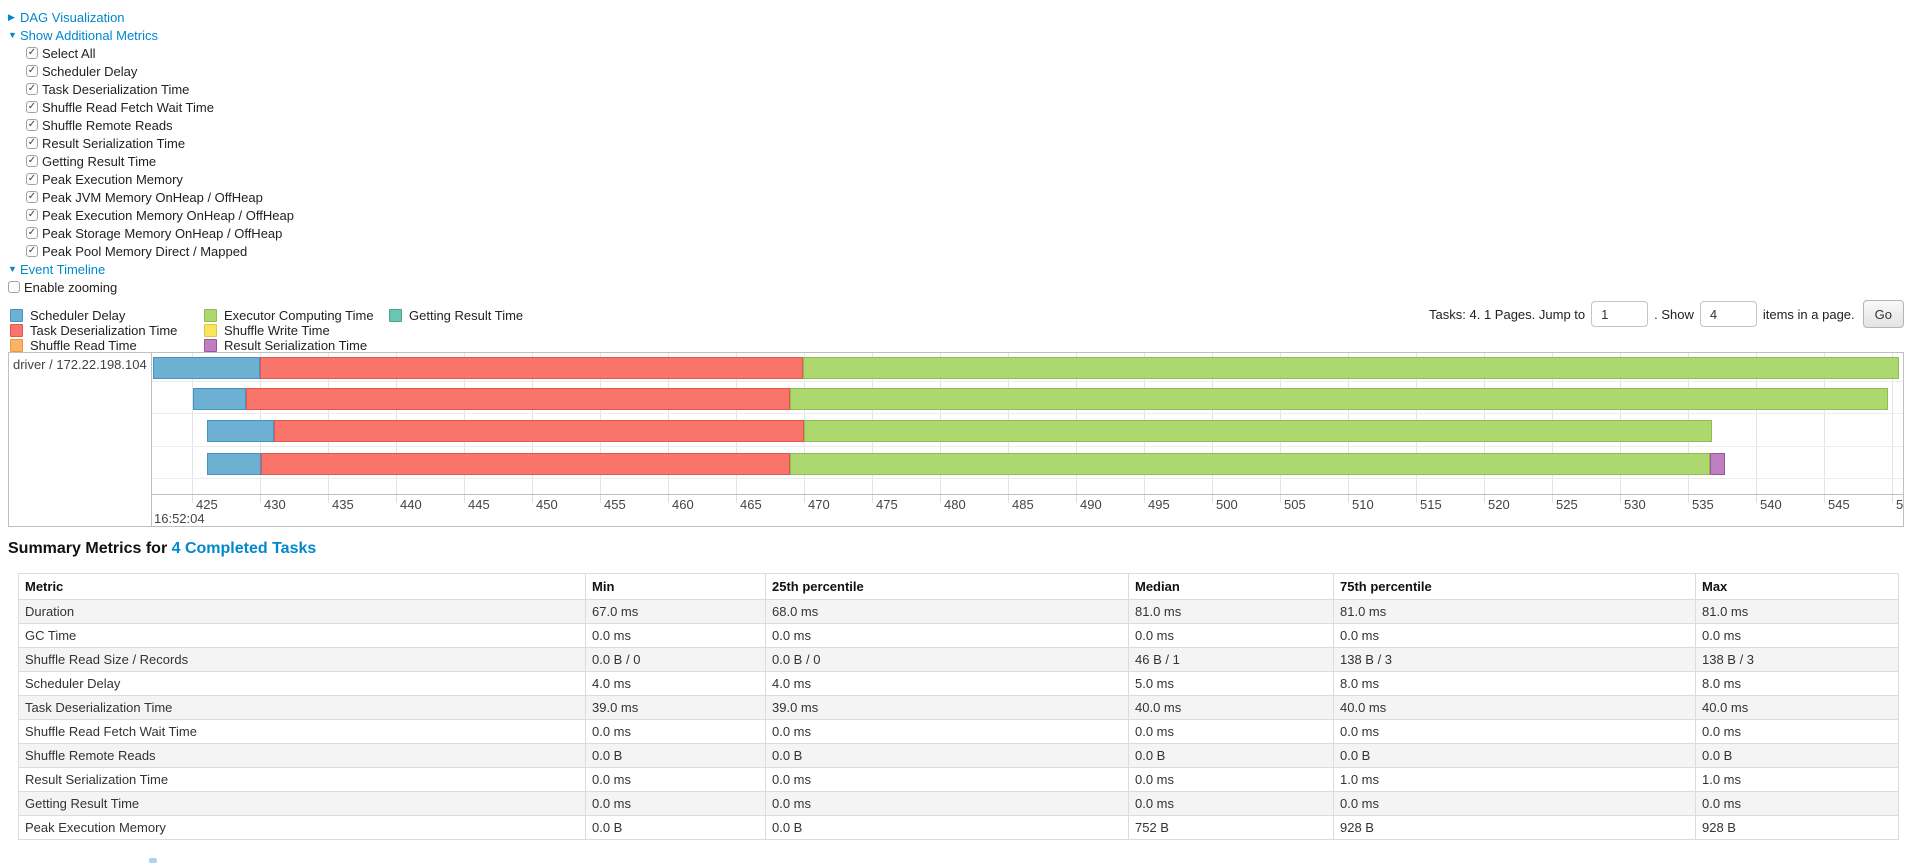  I want to click on shuffle-read-swatch-icon, so click(16, 345).